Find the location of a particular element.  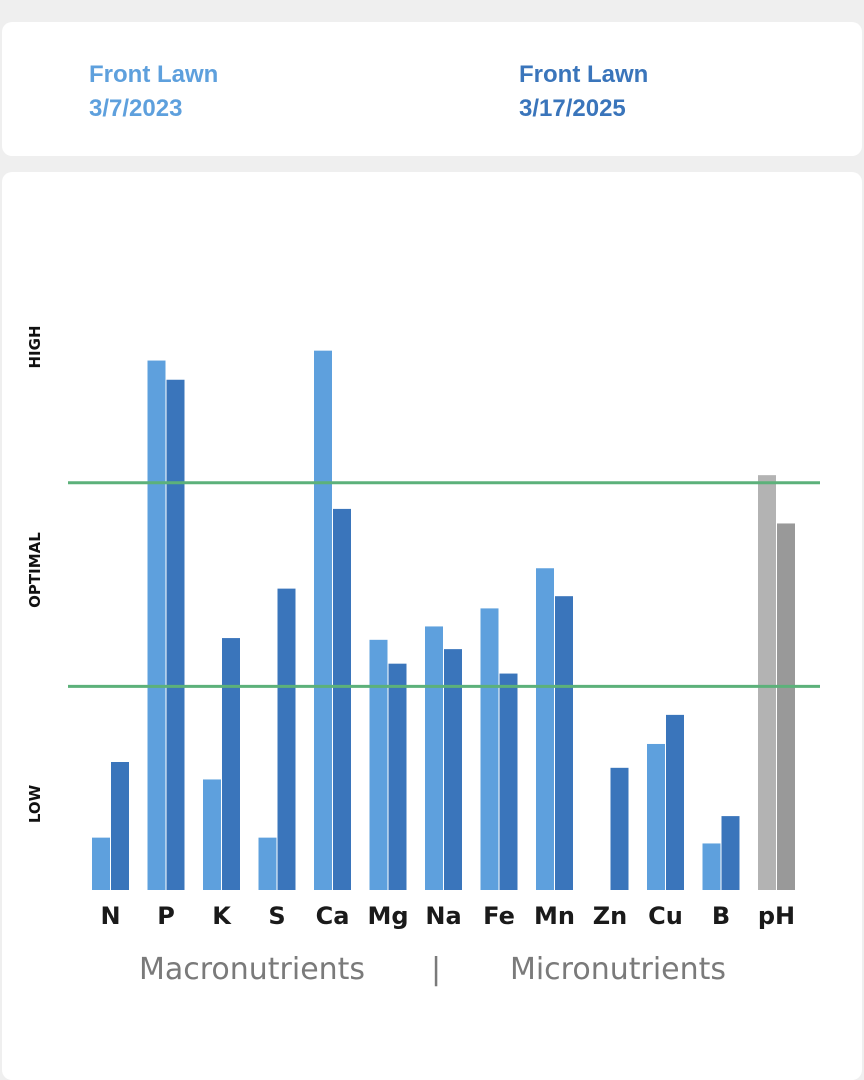

x-tick-ph: pH is located at coordinates (776, 916).